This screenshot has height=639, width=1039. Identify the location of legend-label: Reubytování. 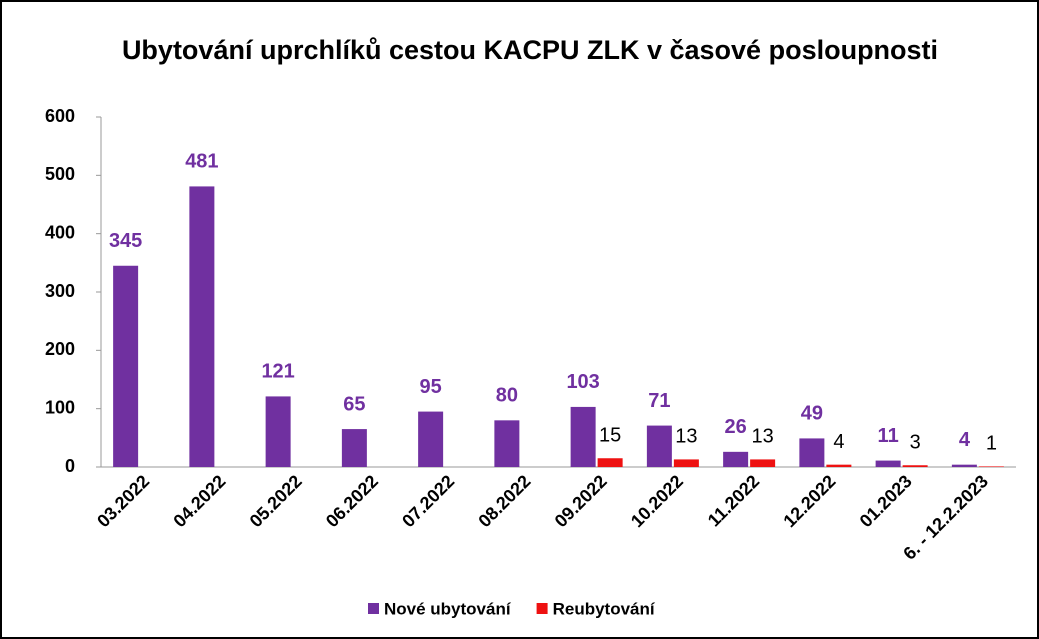
(604, 608).